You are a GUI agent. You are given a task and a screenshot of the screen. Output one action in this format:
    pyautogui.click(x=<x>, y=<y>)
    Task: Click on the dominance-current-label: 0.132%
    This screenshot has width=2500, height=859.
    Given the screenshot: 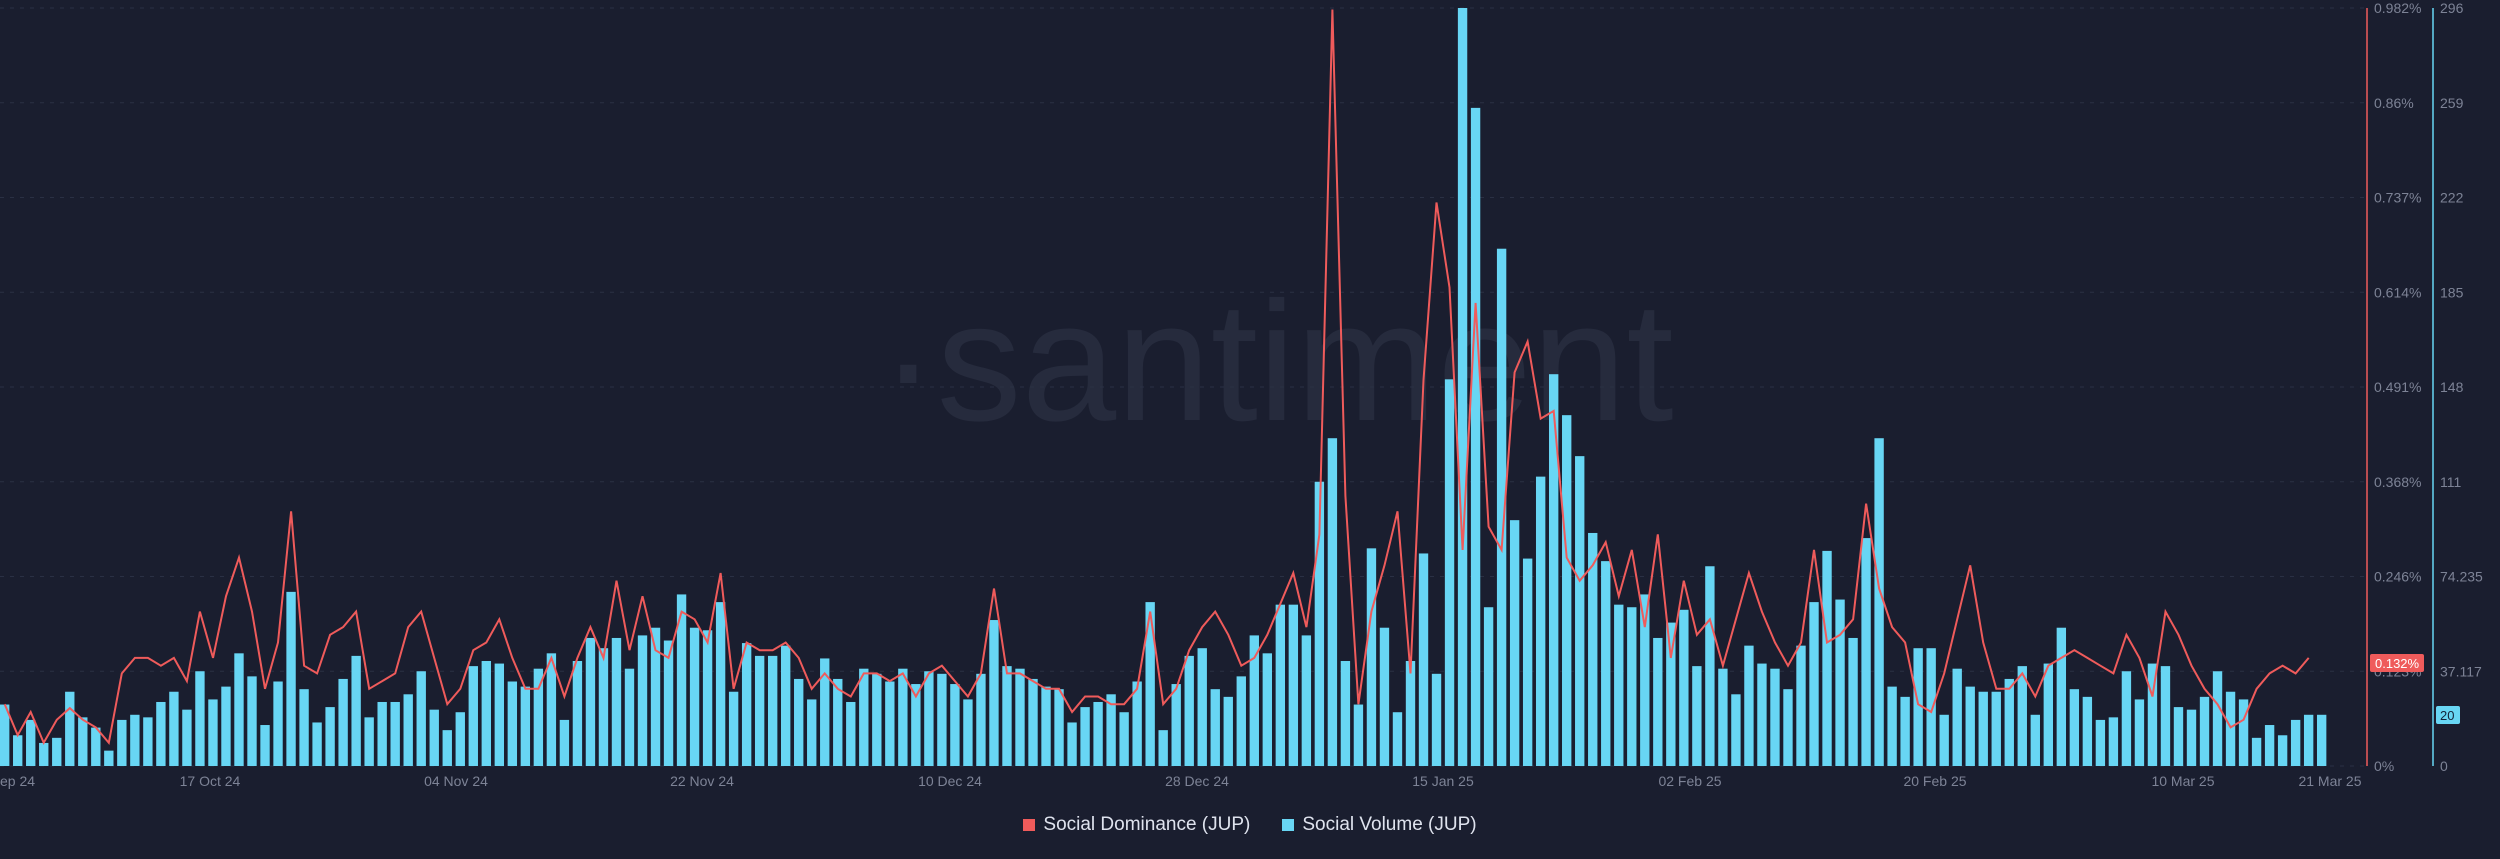 What is the action you would take?
    pyautogui.click(x=2397, y=663)
    